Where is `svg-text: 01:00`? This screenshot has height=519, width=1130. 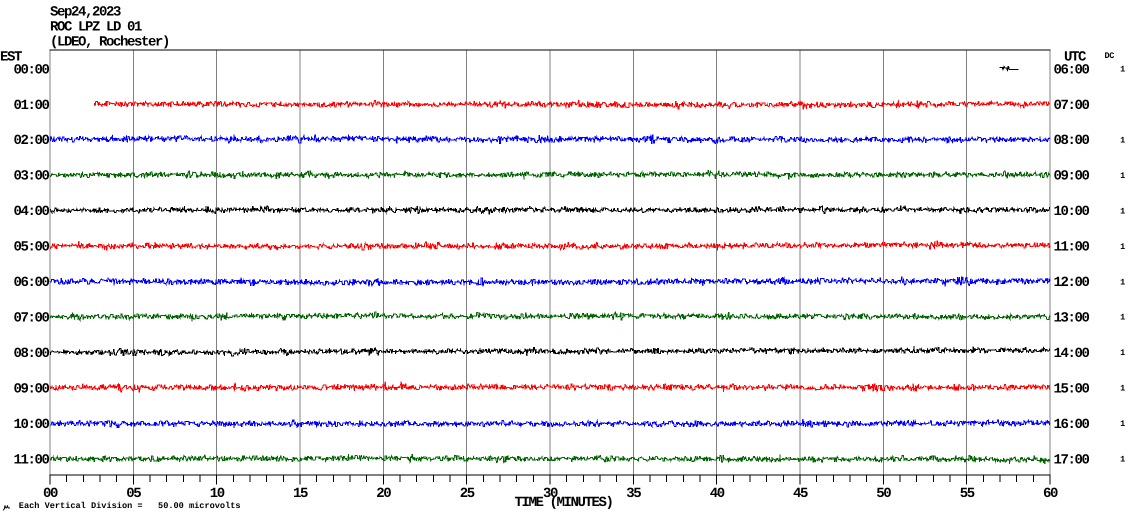 svg-text: 01:00 is located at coordinates (31, 106).